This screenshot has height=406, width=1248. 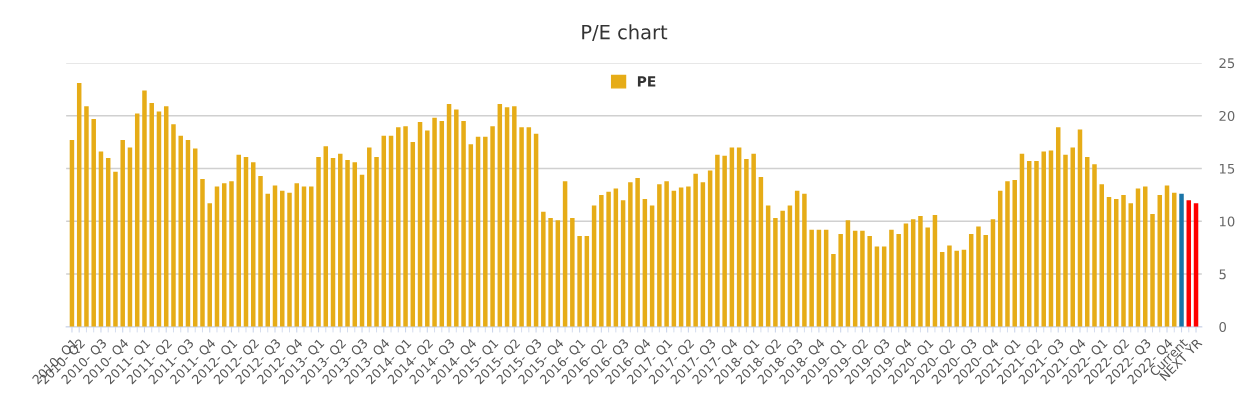 I want to click on y-tick-label: 25, so click(x=1227, y=63).